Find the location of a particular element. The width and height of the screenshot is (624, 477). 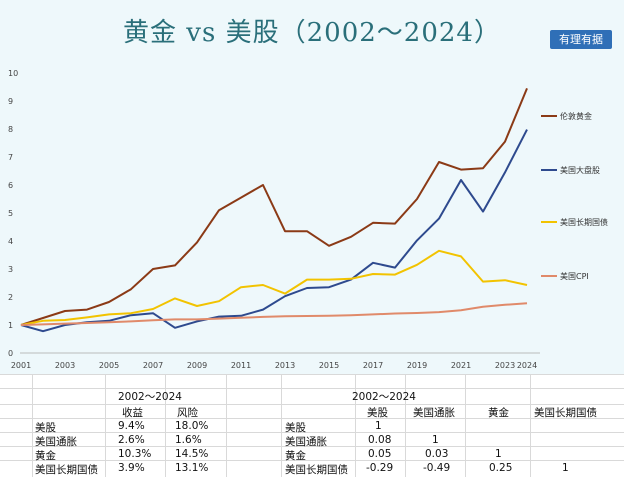

y-tick-label: 5 is located at coordinates (10, 213).